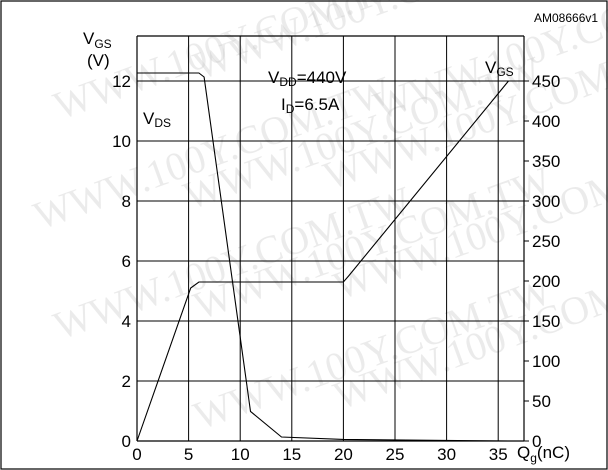 This screenshot has width=608, height=470. I want to click on x-tick-label: 20, so click(343, 454).